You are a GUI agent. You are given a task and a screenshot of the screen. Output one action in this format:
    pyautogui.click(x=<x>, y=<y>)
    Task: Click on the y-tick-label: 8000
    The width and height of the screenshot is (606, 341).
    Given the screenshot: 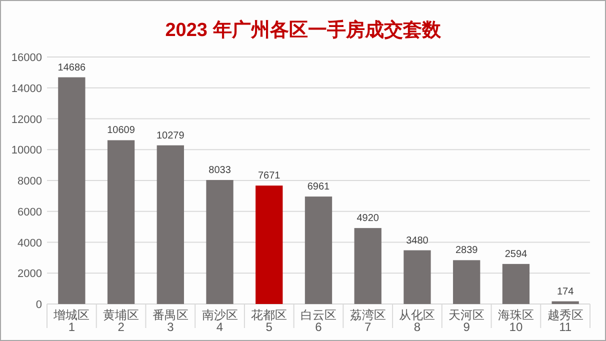 What is the action you would take?
    pyautogui.click(x=30, y=182)
    